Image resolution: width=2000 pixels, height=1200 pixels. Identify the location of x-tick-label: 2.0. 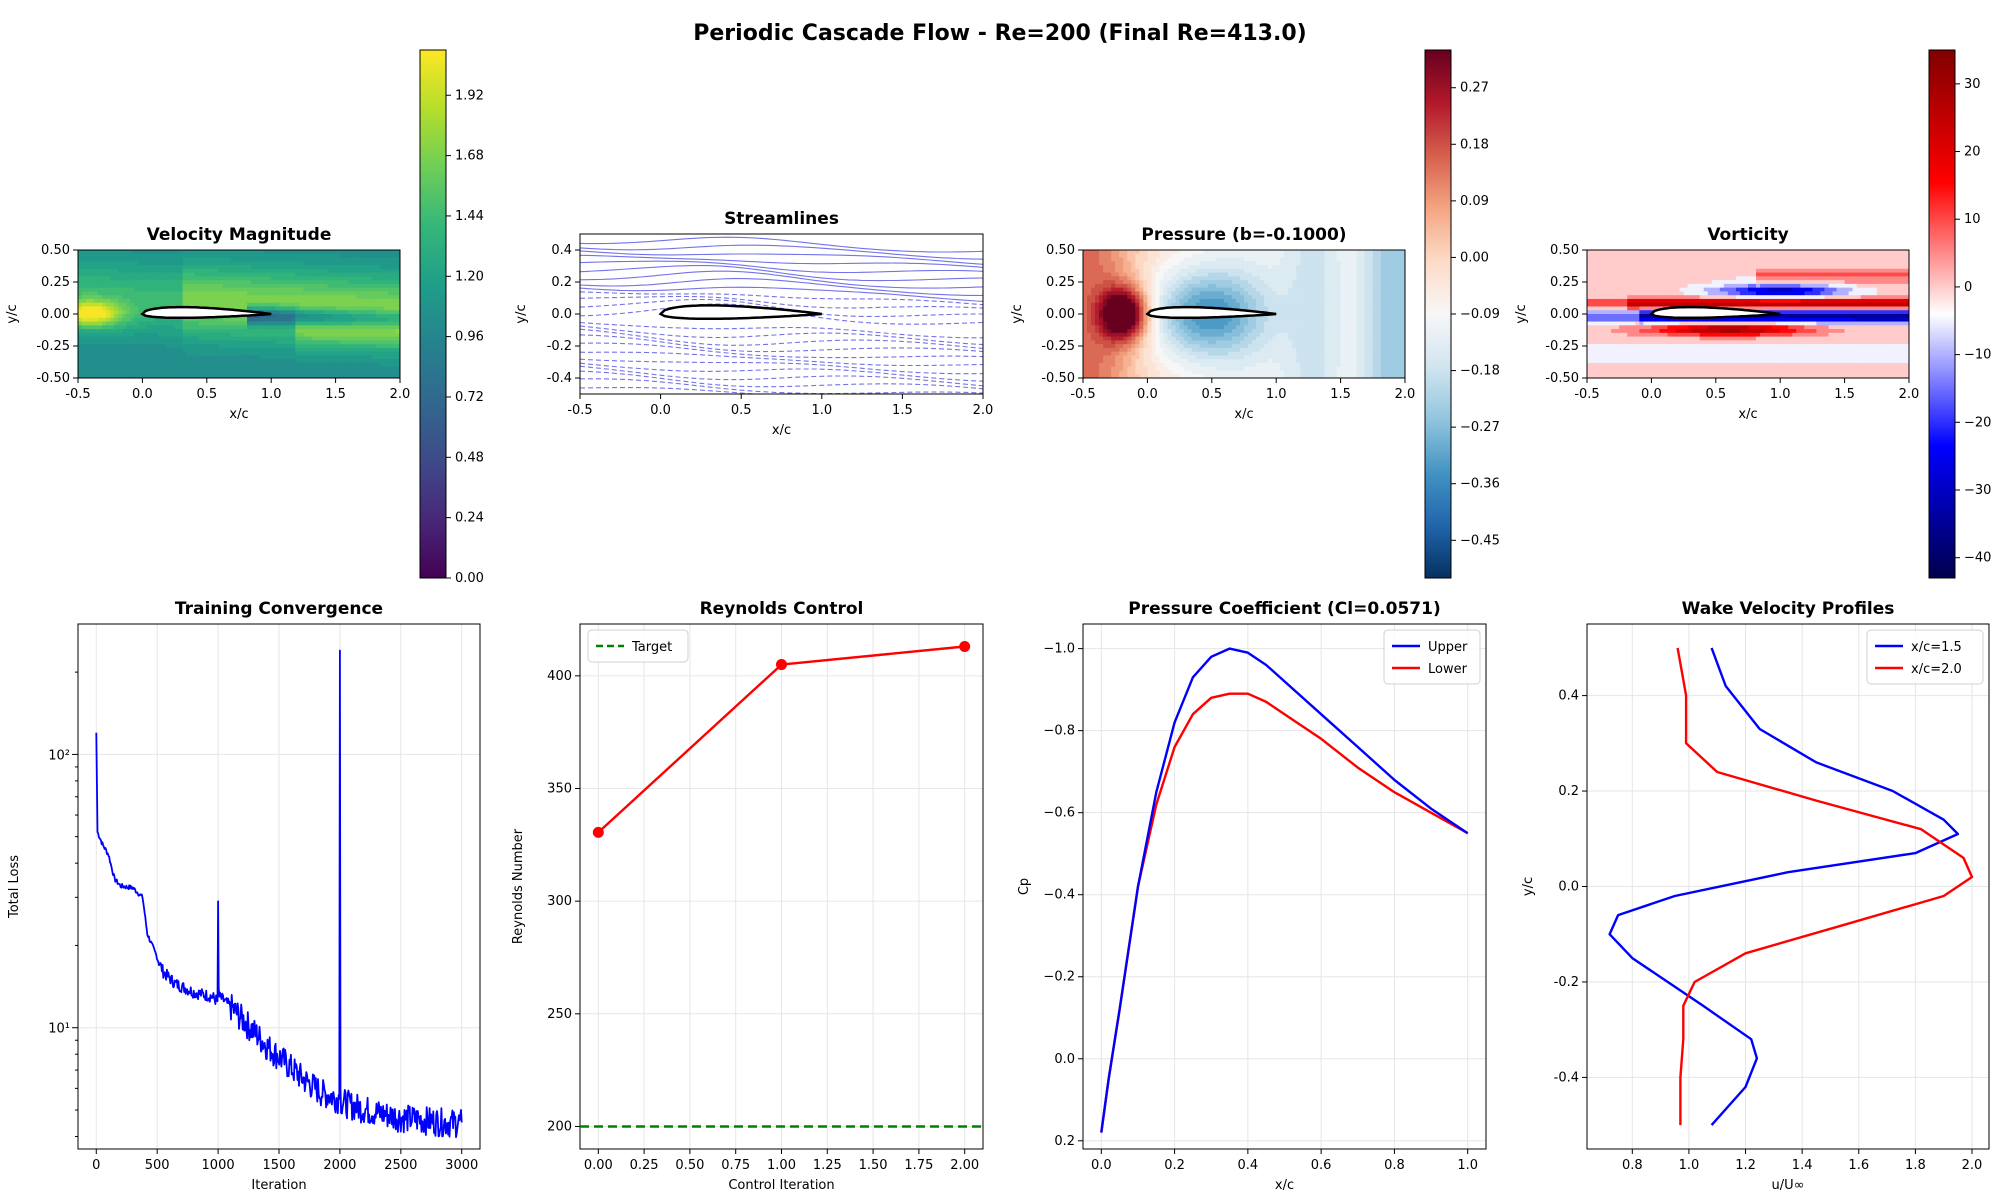
(400, 394).